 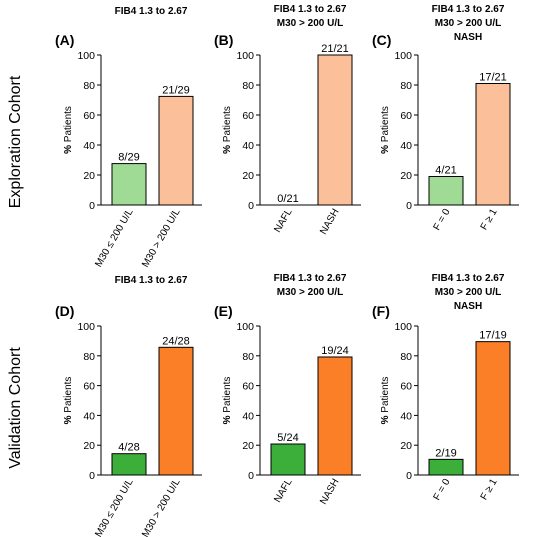 What do you see at coordinates (64, 40) in the screenshot?
I see `panel-letter: (A)` at bounding box center [64, 40].